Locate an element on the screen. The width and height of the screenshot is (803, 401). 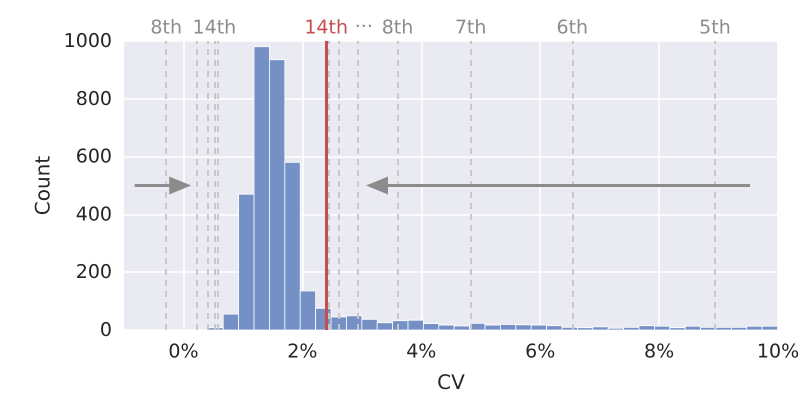
y-tick-label: 800 is located at coordinates (94, 99).